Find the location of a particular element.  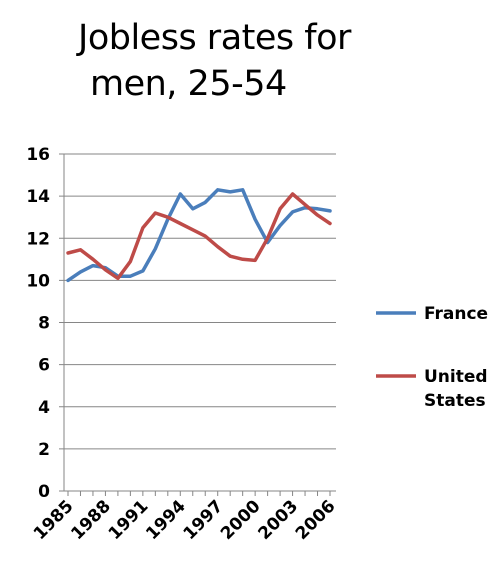

chart-title-line-2: men, 25-54 is located at coordinates (188, 84).